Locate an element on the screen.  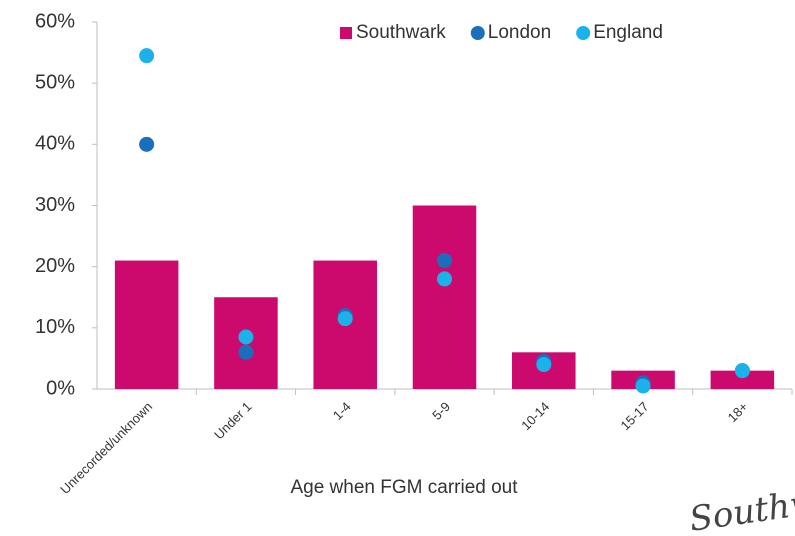
x-tick-label: 15-17 is located at coordinates (635, 416).